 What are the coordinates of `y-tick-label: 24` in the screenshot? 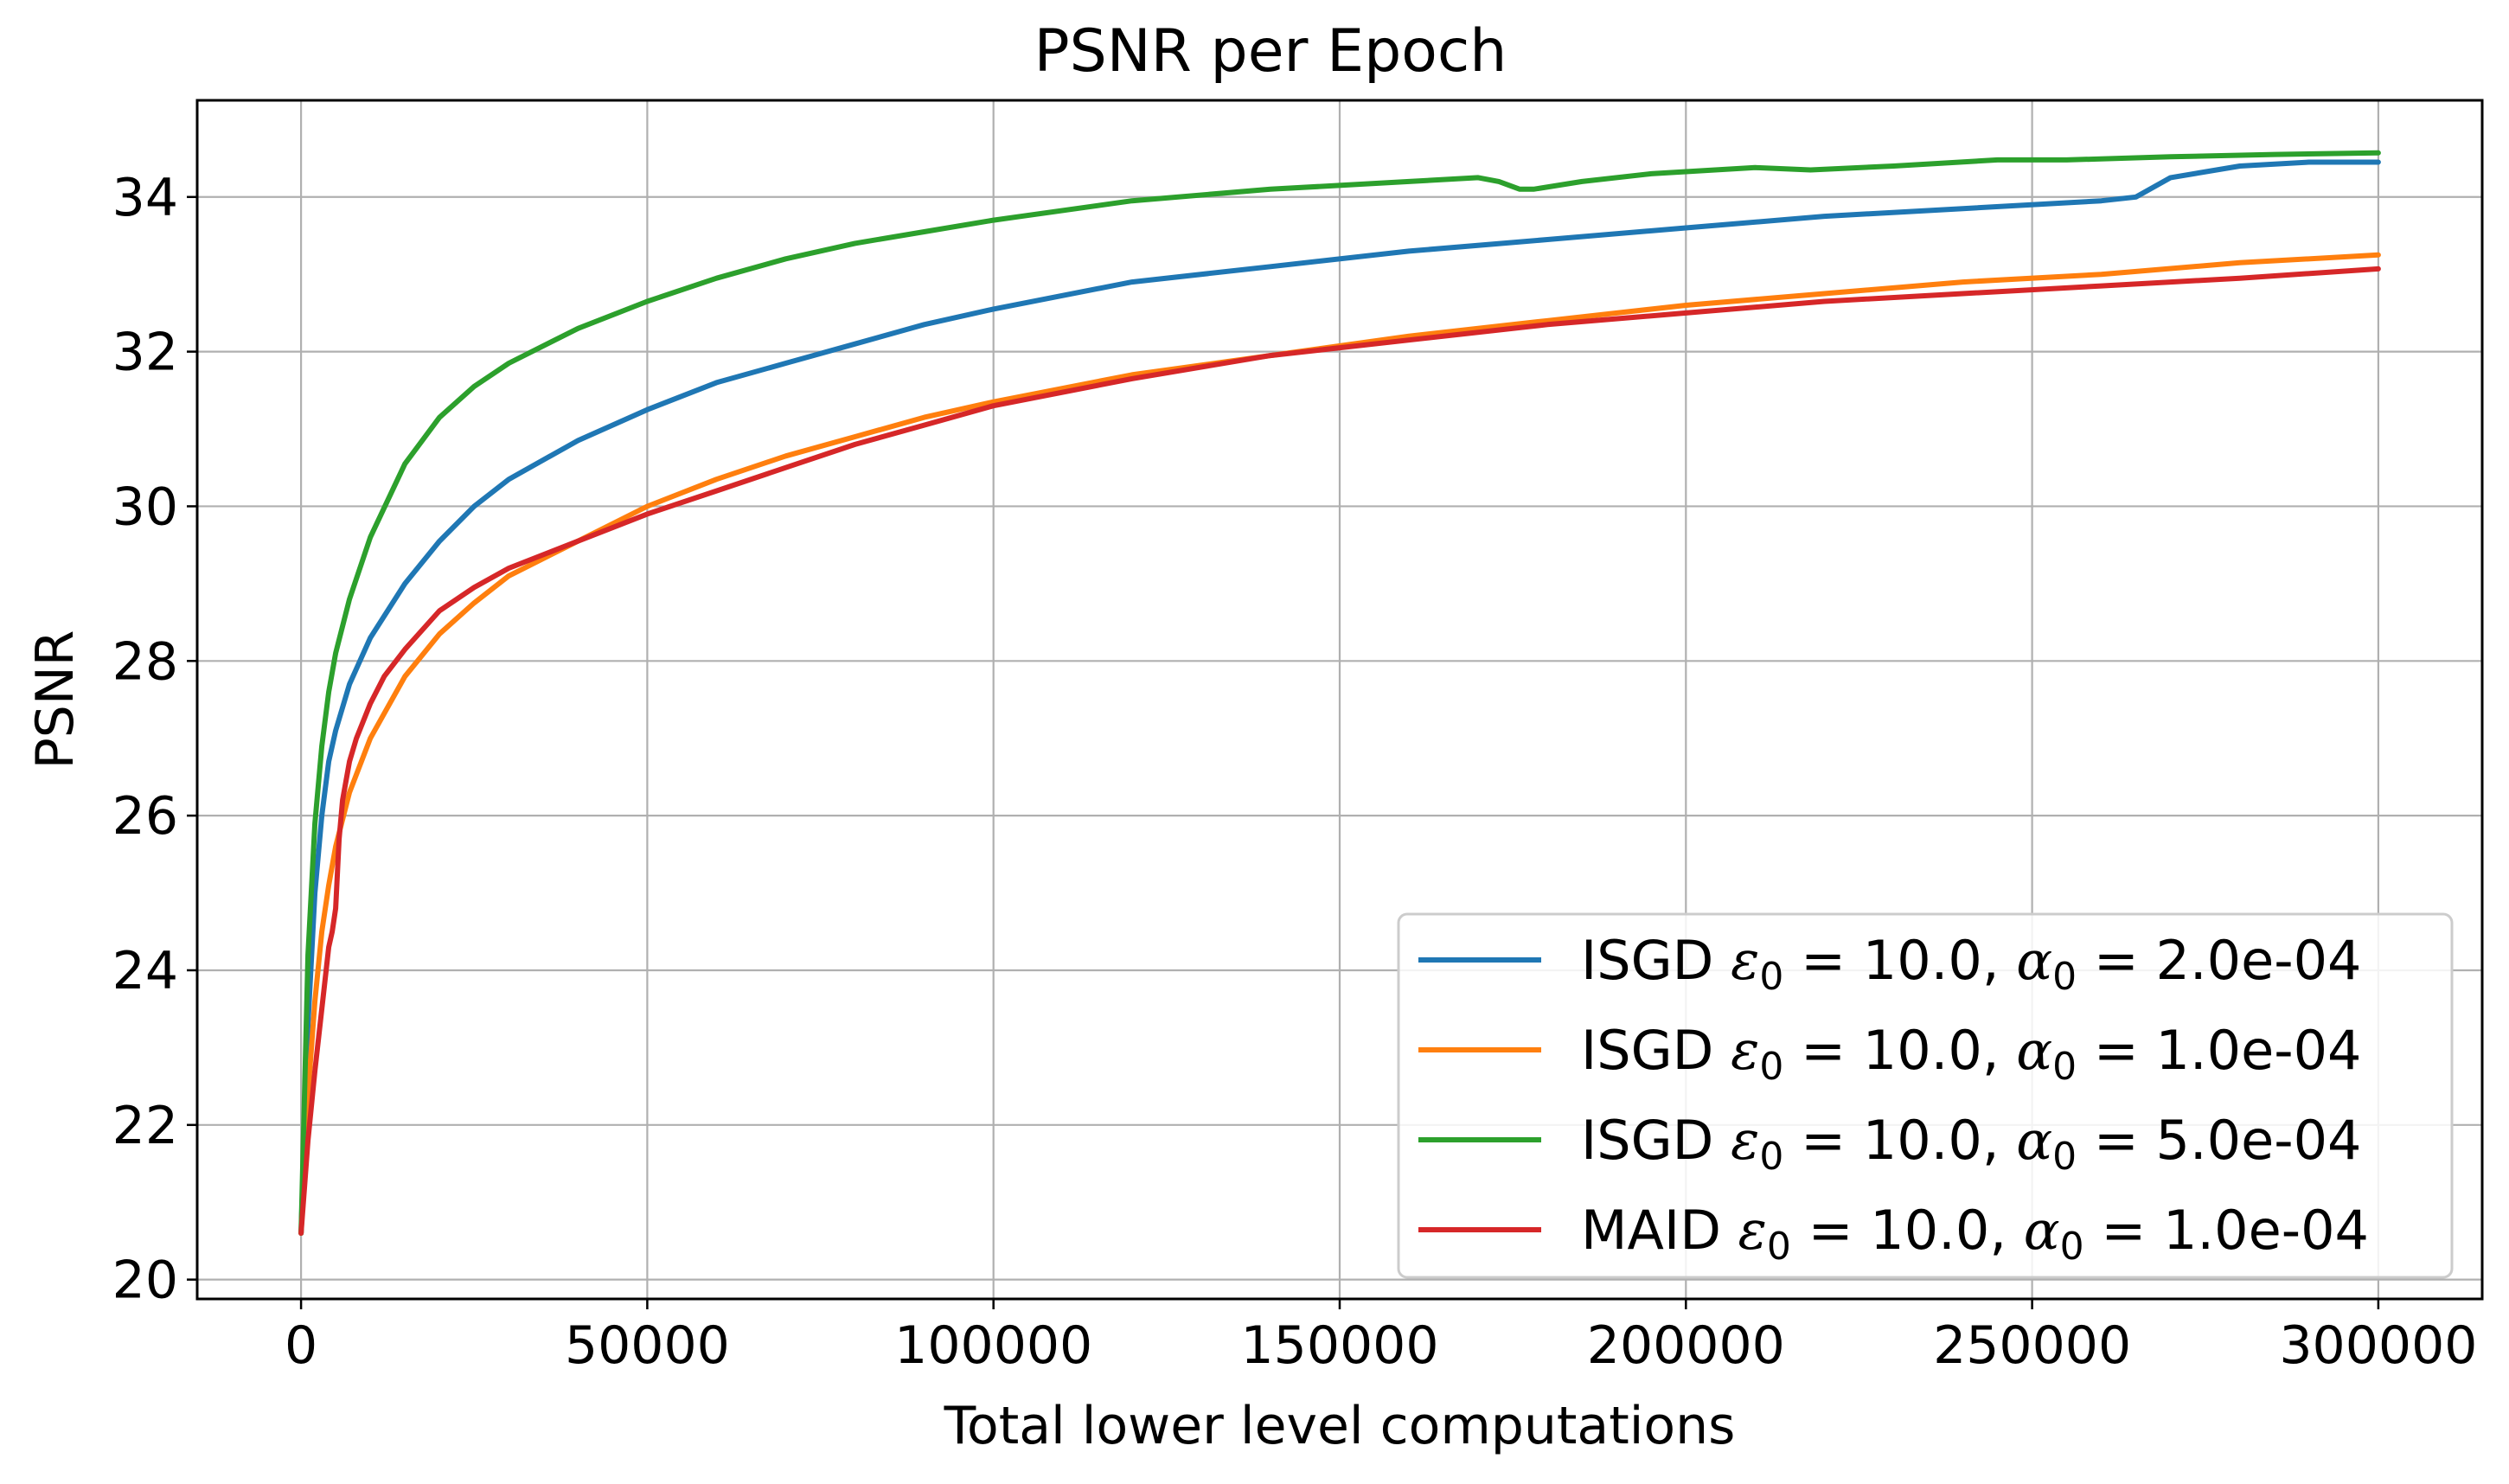 It's located at (145, 971).